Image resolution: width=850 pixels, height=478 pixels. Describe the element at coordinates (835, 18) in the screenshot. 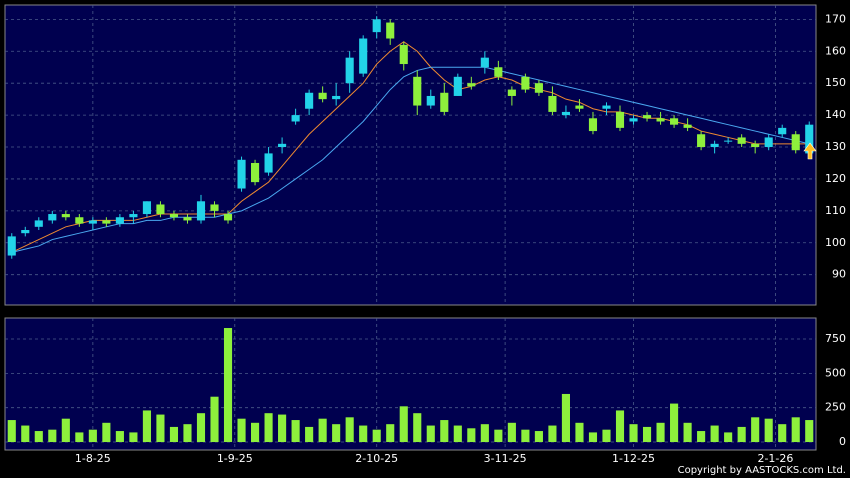

I see `y-tick-label: 170` at that location.